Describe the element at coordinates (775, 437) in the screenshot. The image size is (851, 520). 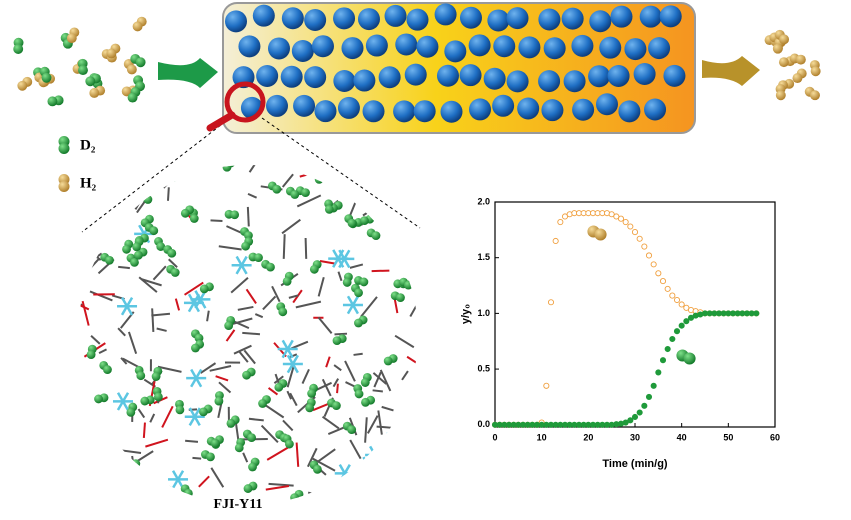
I see `x-tick-label: 60` at that location.